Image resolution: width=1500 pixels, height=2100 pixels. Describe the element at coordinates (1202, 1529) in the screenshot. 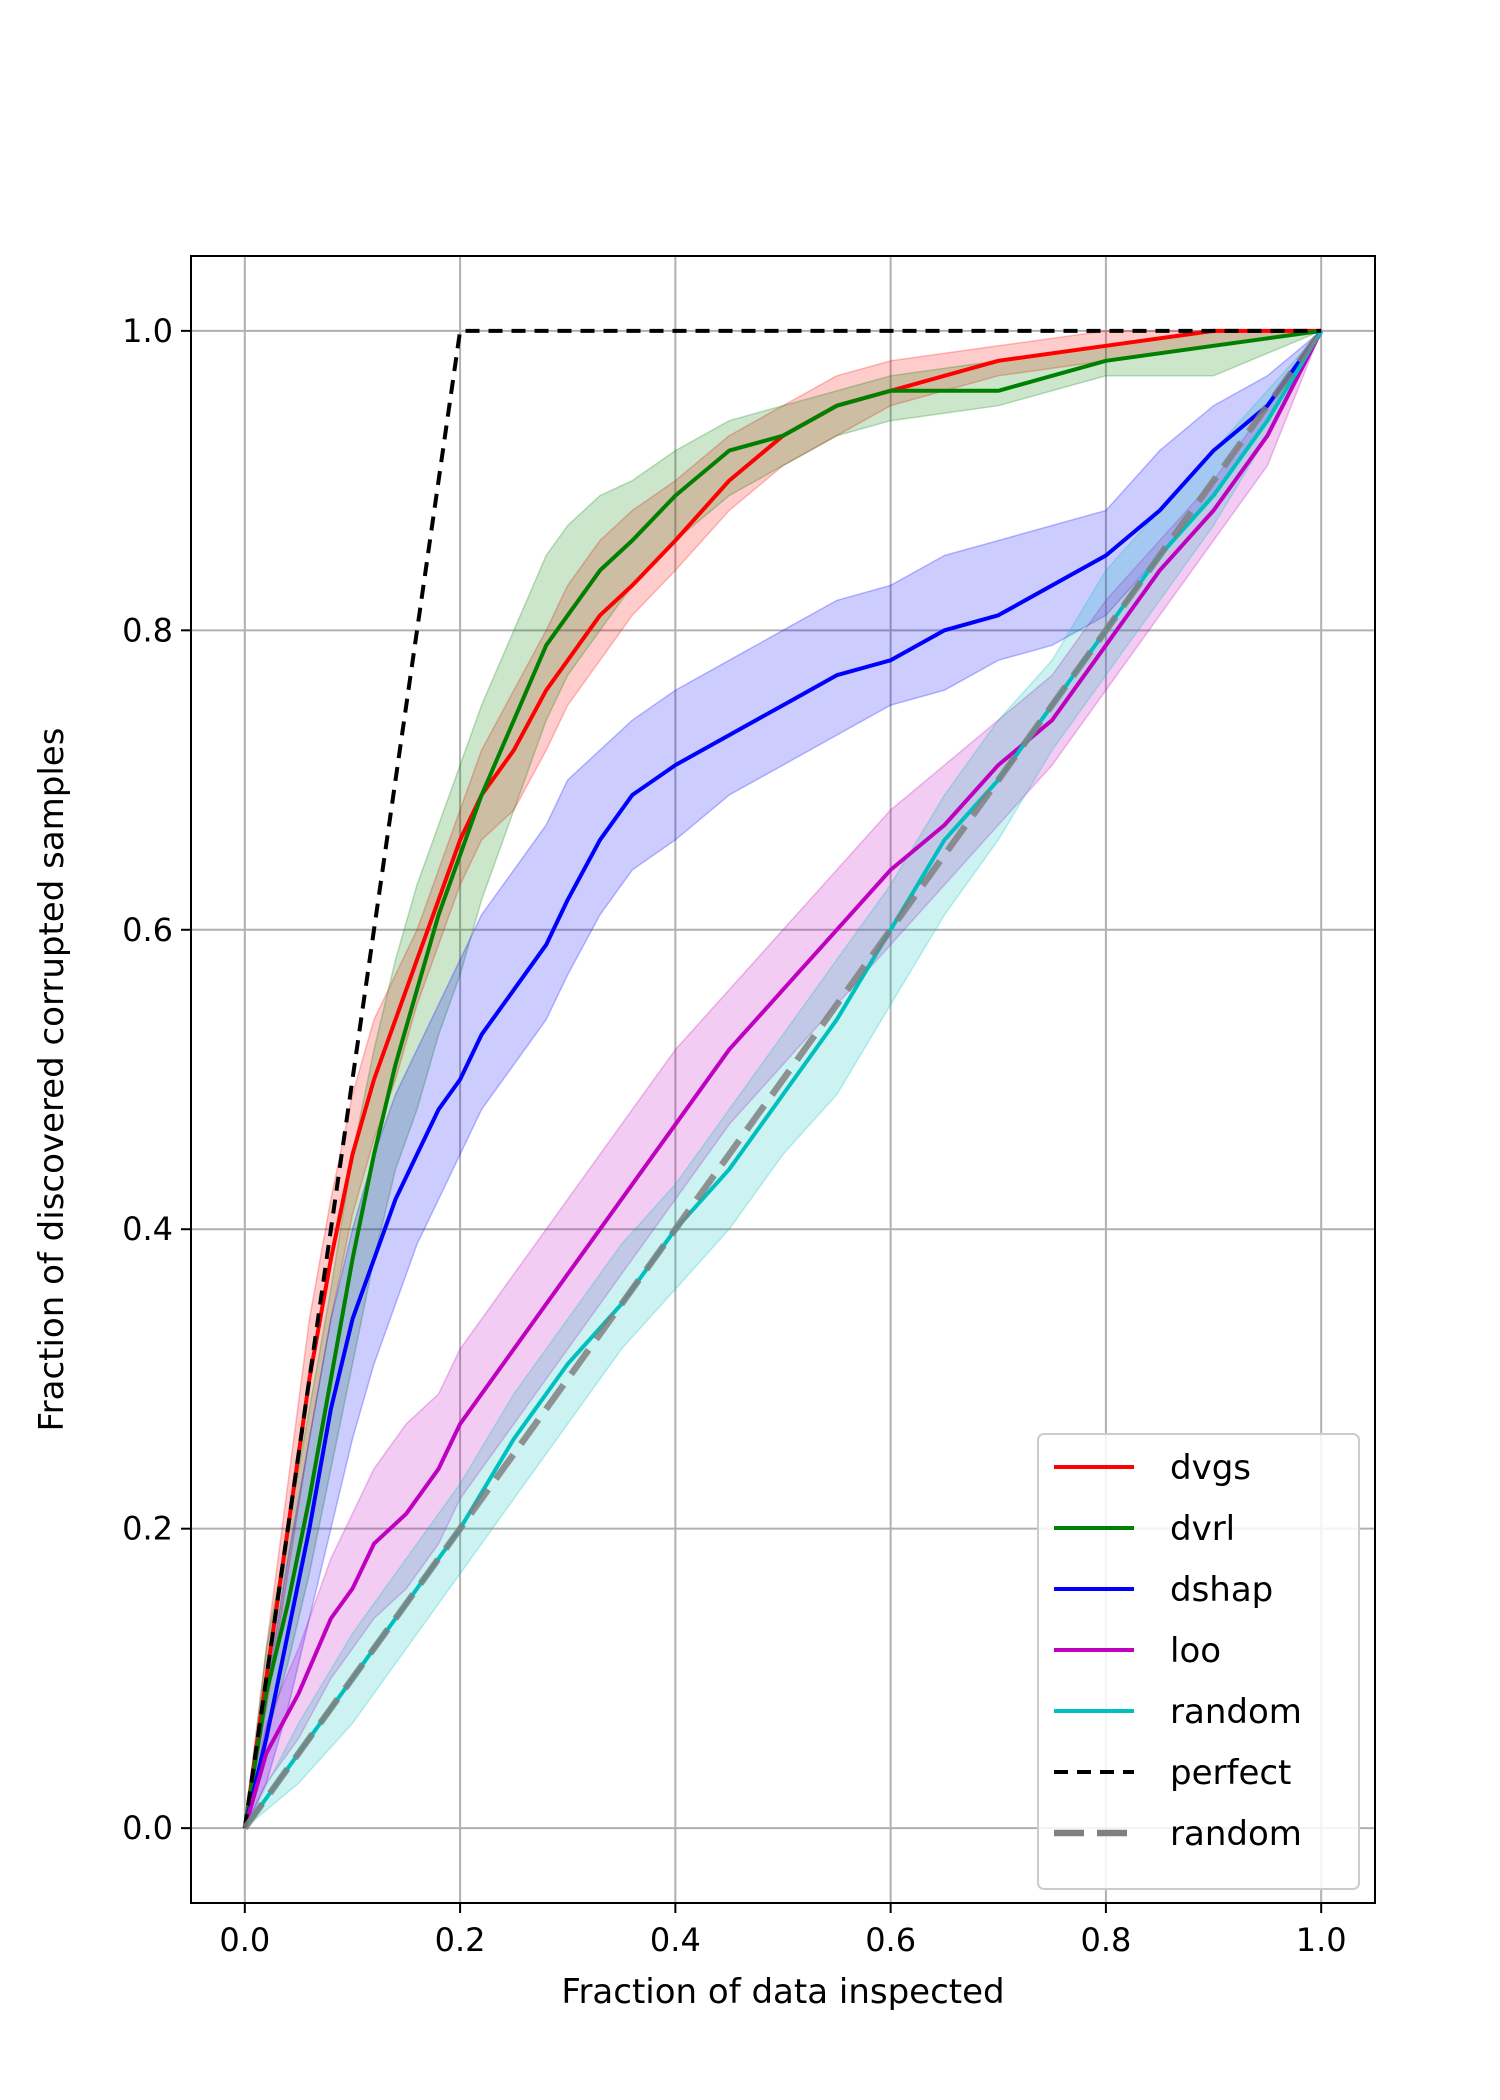

I see `legend-label-dvrl: dvrl` at that location.